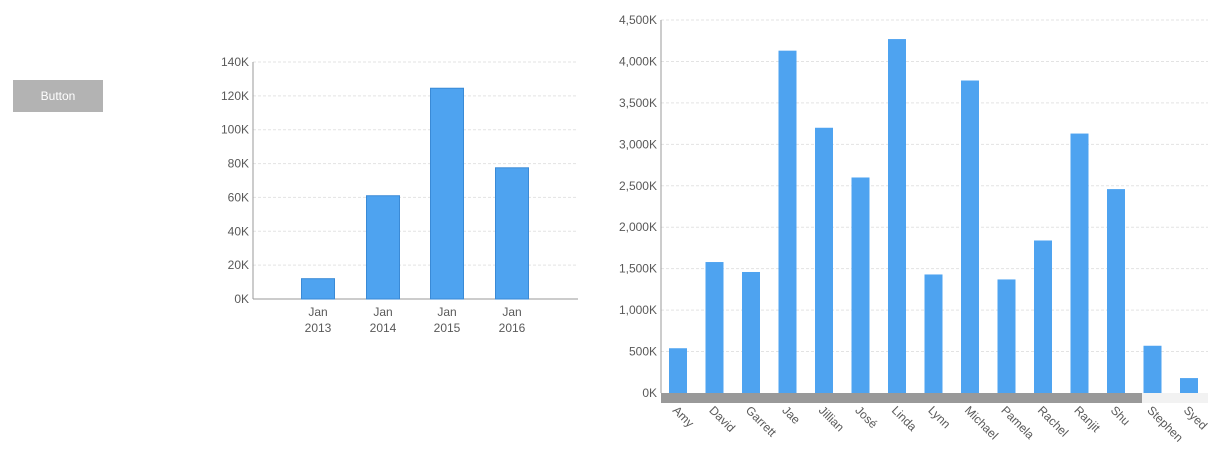 This screenshot has height=458, width=1227. Describe the element at coordinates (383, 328) in the screenshot. I see `x-tick-label: 2014` at that location.